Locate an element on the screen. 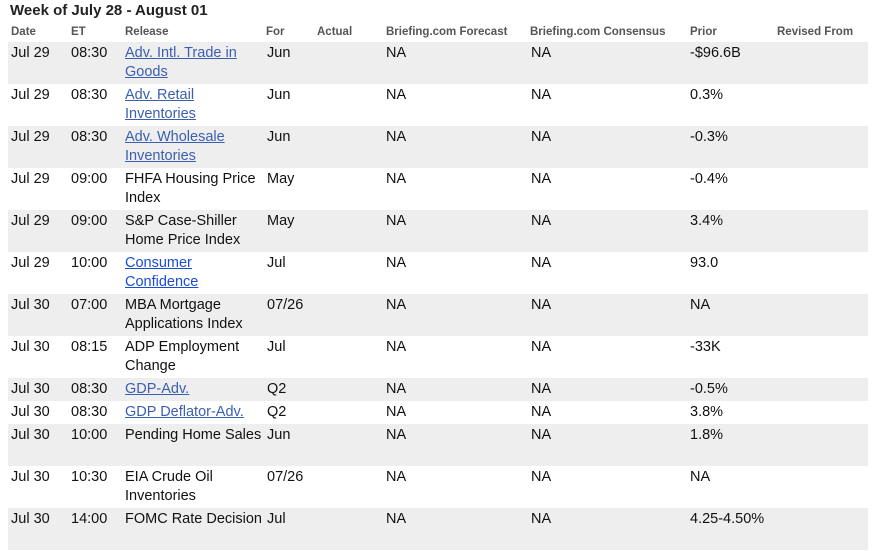  table-row: Jul 30 10:00 Pending Home Sales Jun NA NA 1.8% is located at coordinates (438, 445).